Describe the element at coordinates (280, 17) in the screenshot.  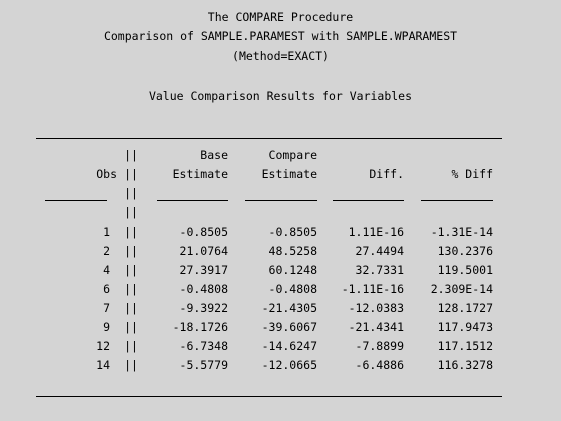
I see `procedure-title: The COMPARE Procedure` at that location.